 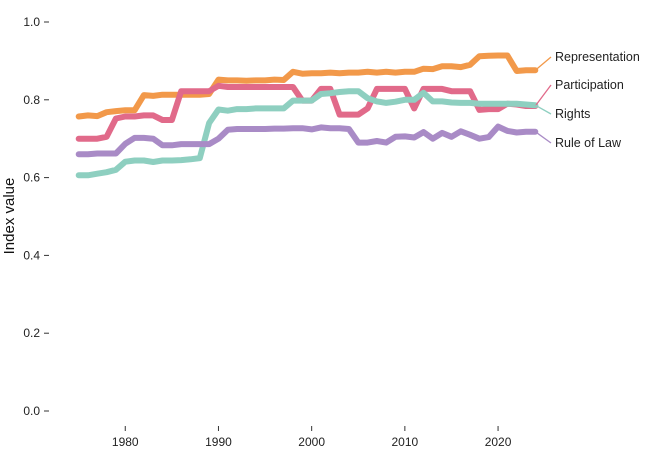 What do you see at coordinates (31, 100) in the screenshot?
I see `y-tick-label: 0.8` at bounding box center [31, 100].